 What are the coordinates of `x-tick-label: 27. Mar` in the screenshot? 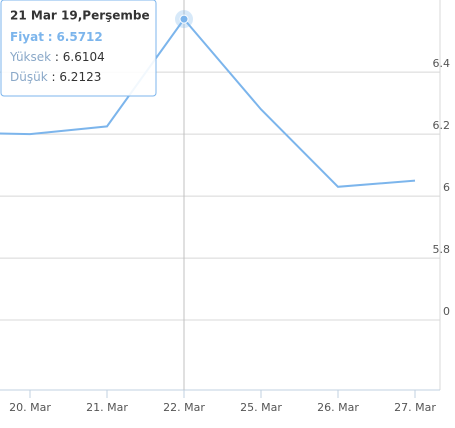 It's located at (415, 407).